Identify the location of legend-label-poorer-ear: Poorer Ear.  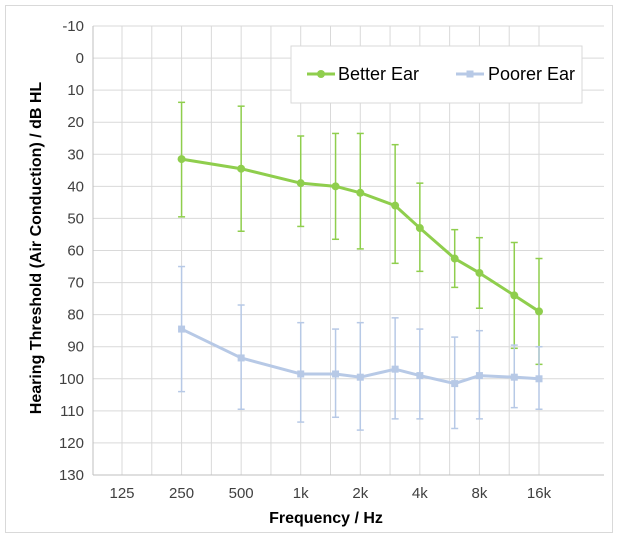
(531, 74).